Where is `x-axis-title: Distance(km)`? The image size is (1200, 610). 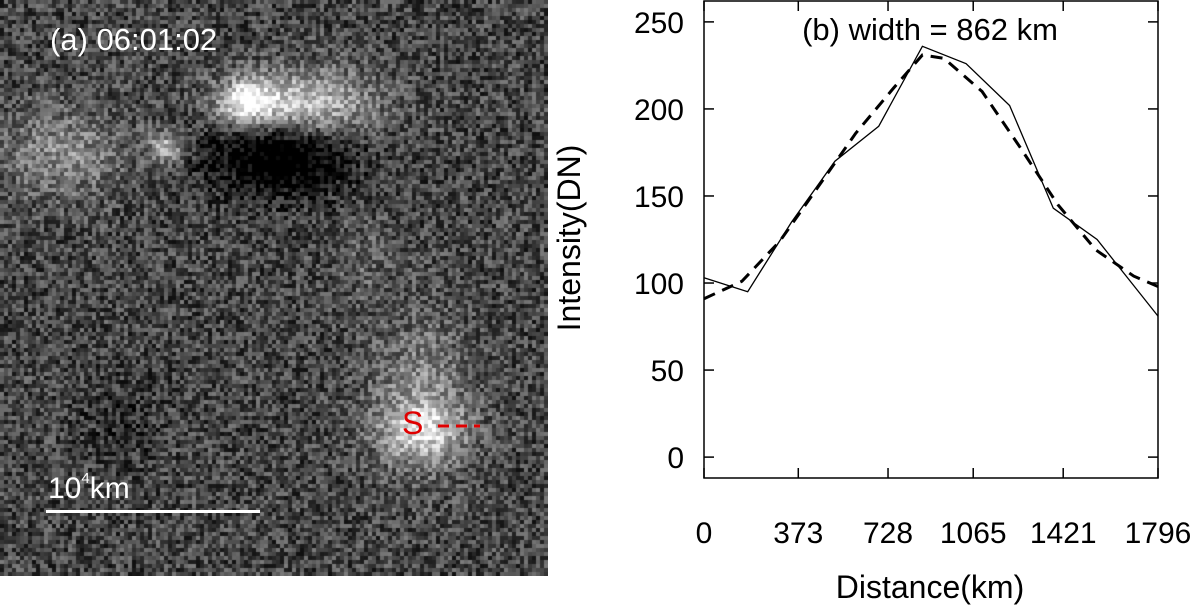
x-axis-title: Distance(km) is located at coordinates (930, 587).